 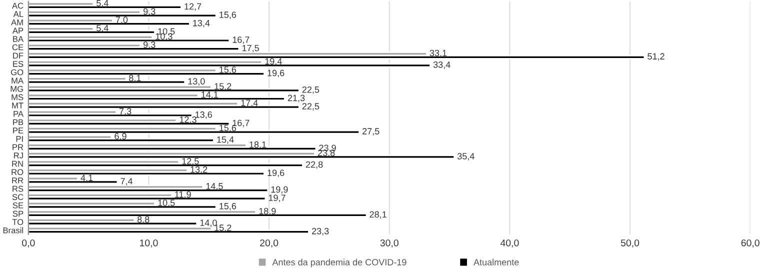 What do you see at coordinates (122, 20) in the screenshot?
I see `data-label: 7,0` at bounding box center [122, 20].